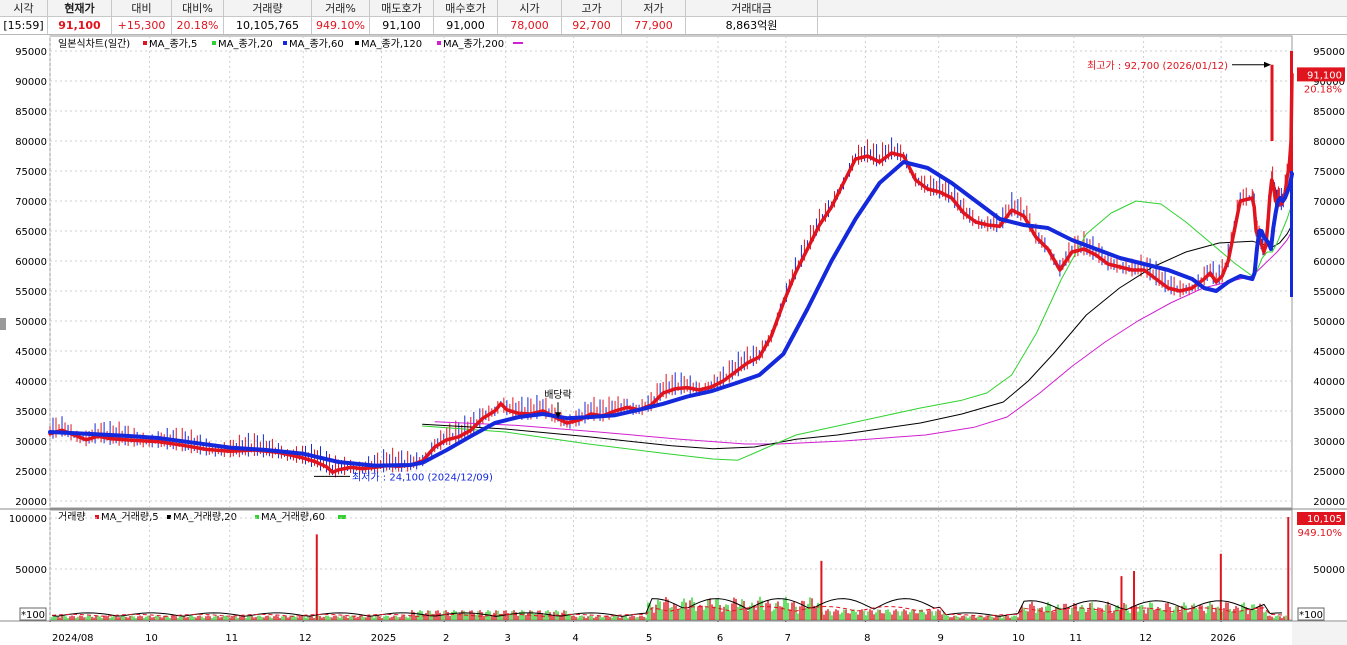  I want to click on quote-header-2: 대비, so click(142, 8).